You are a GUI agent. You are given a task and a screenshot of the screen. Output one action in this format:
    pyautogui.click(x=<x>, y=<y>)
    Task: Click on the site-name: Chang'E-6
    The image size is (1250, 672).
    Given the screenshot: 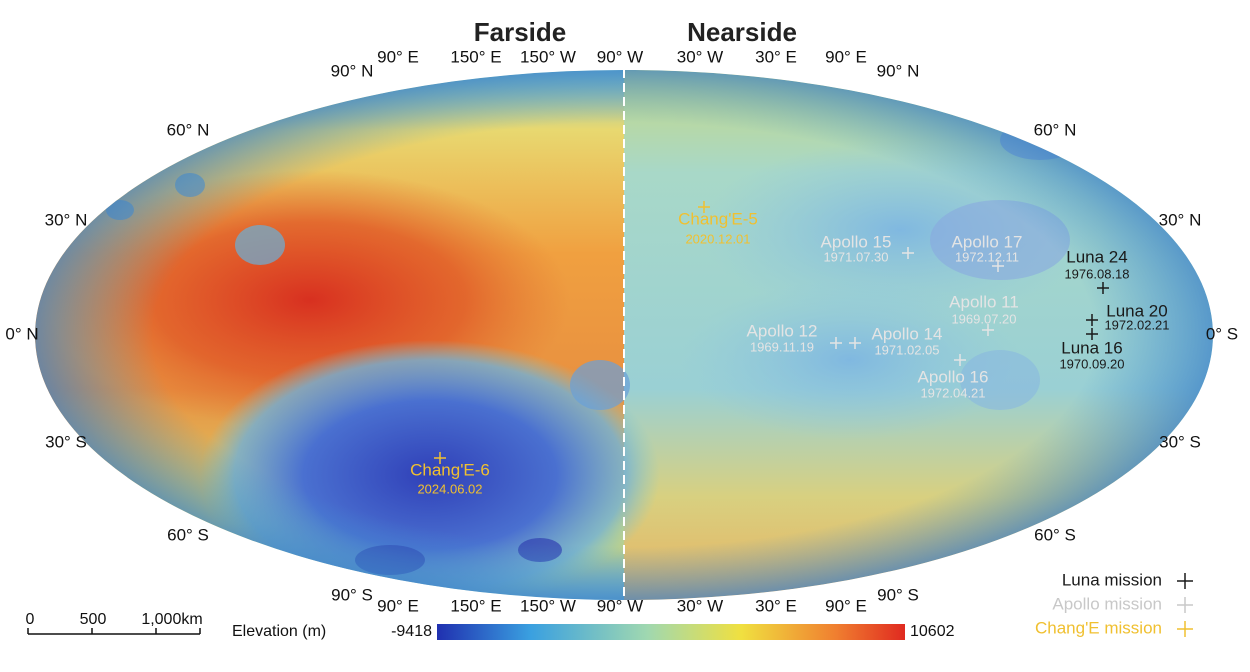 What is the action you would take?
    pyautogui.click(x=450, y=469)
    